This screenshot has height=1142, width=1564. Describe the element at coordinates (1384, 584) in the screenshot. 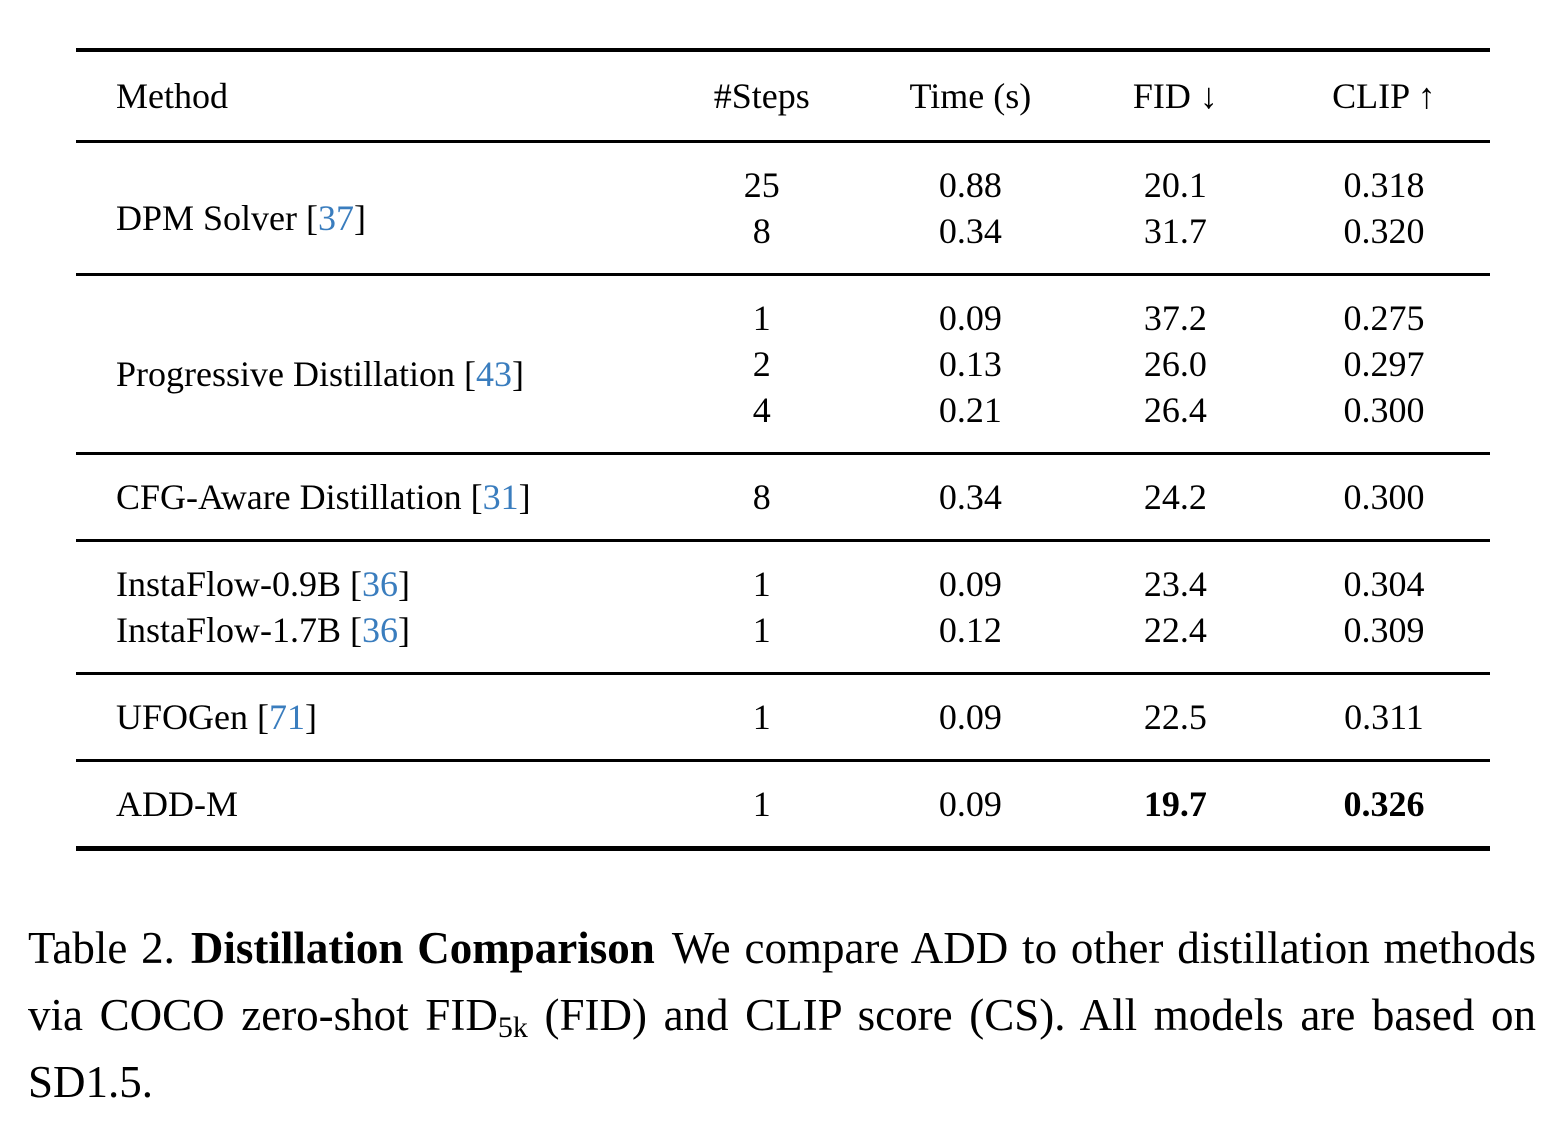

I see `clip-value: 0.304` at that location.